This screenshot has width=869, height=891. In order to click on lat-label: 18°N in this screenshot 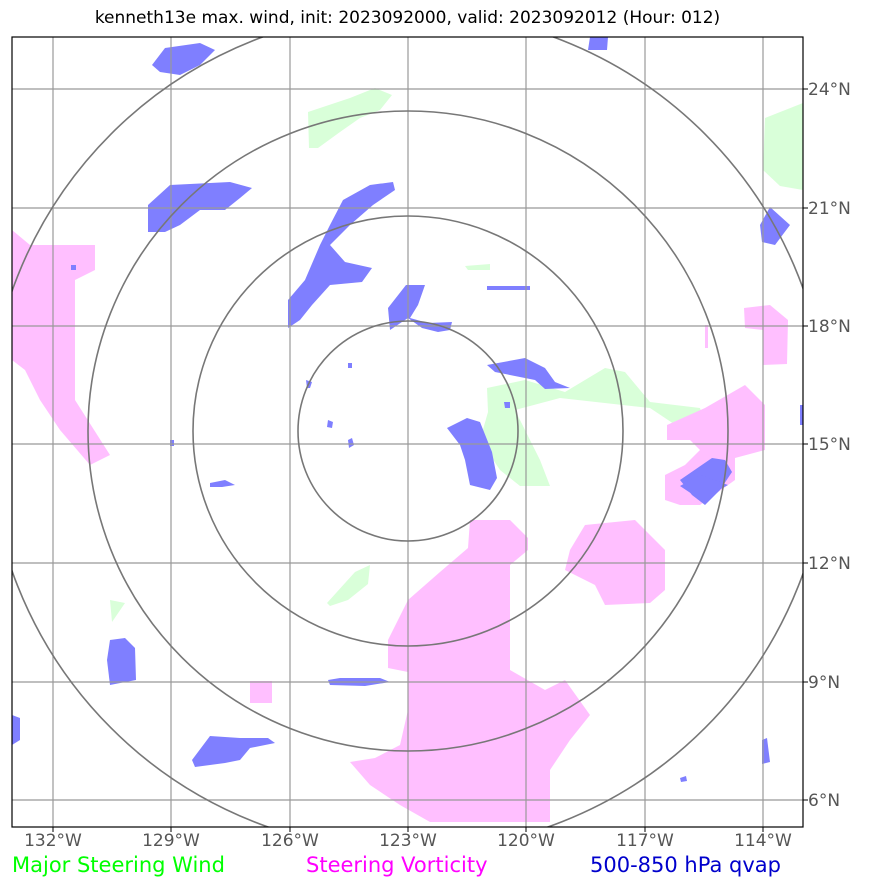, I will do `click(829, 327)`.